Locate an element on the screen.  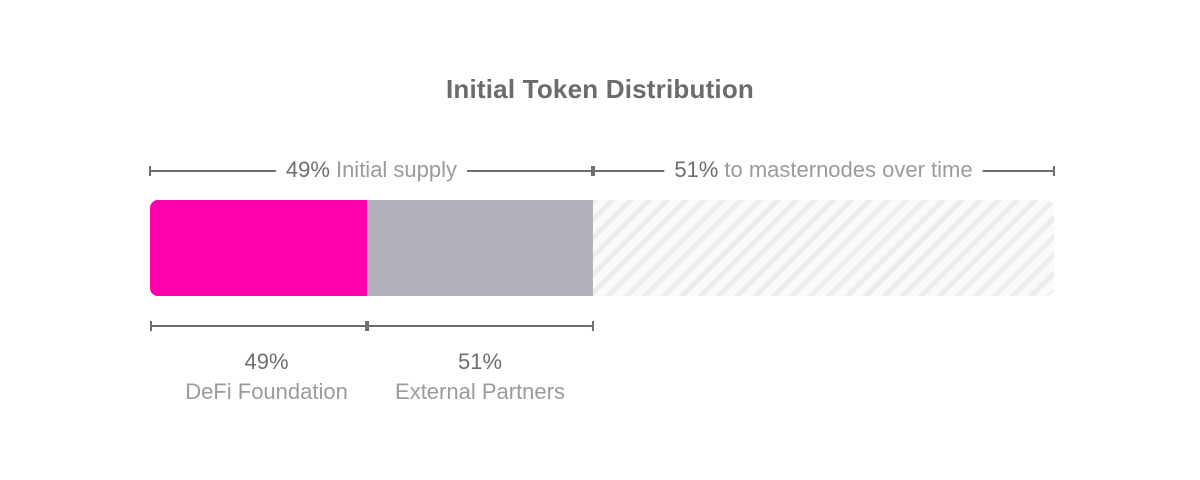
initial-supply-percent: 49% is located at coordinates (308, 169).